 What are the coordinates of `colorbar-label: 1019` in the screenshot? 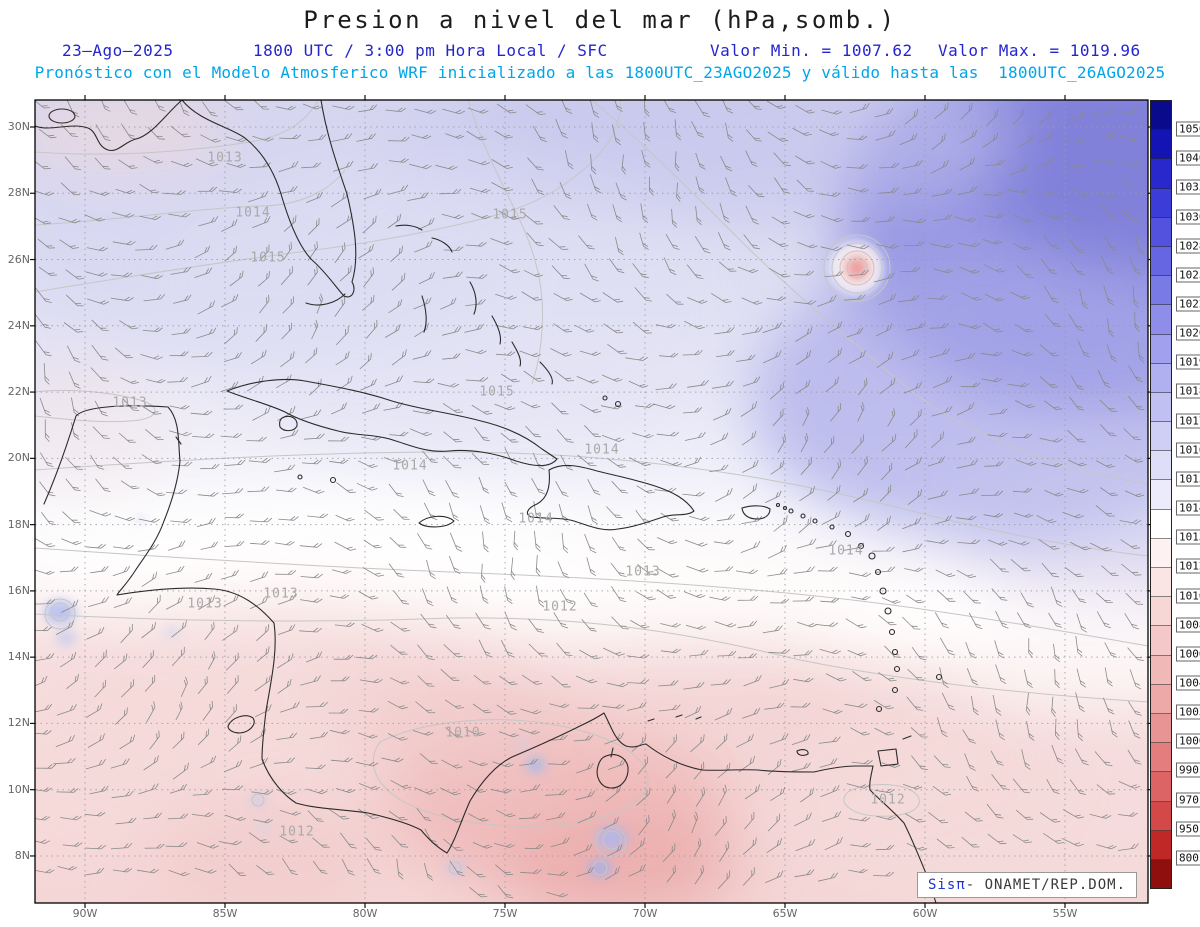 It's located at (1188, 362).